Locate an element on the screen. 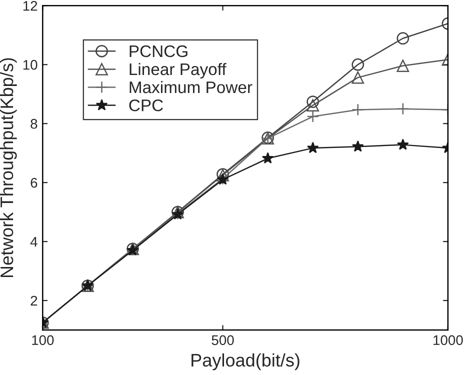 The height and width of the screenshot is (375, 474). y-tick-label: 12 is located at coordinates (30, 5).